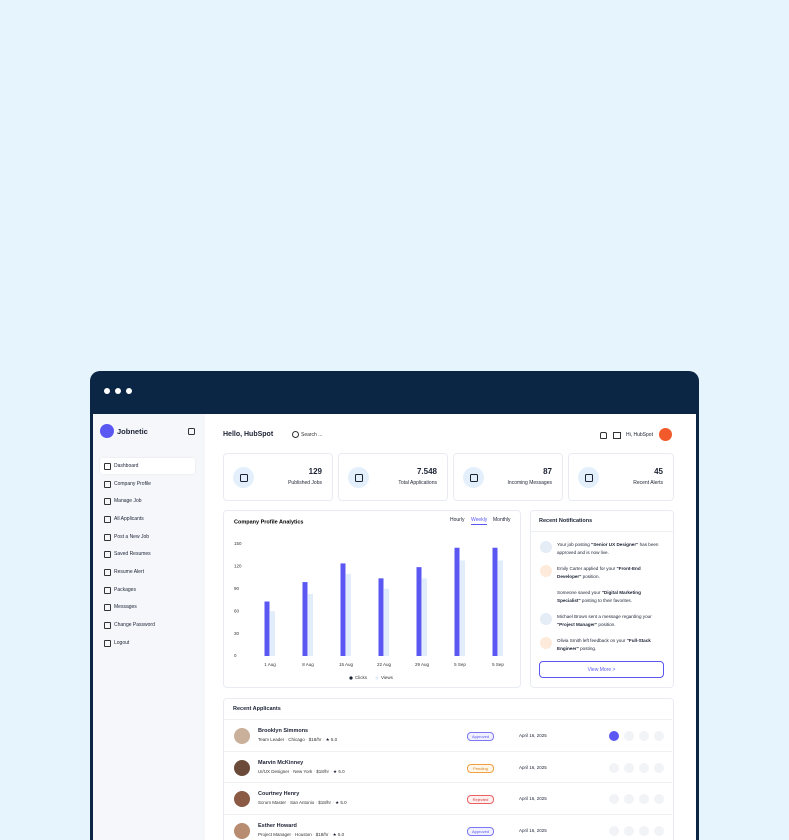  Describe the element at coordinates (271, 739) in the screenshot. I see `applicant-role: Team Leader` at that location.